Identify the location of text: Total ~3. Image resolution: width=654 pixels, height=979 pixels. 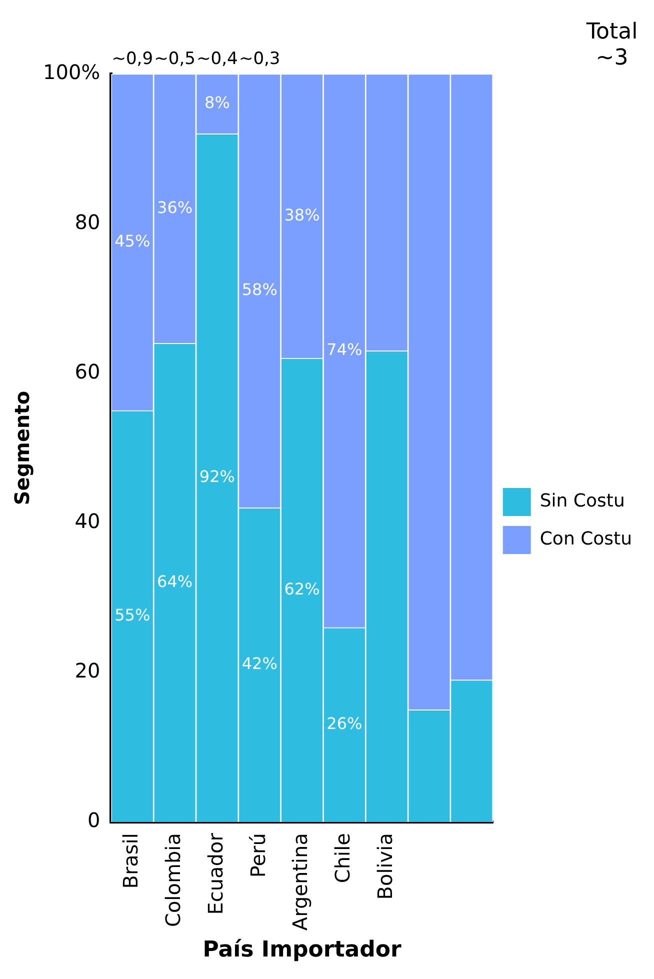
(611, 45).